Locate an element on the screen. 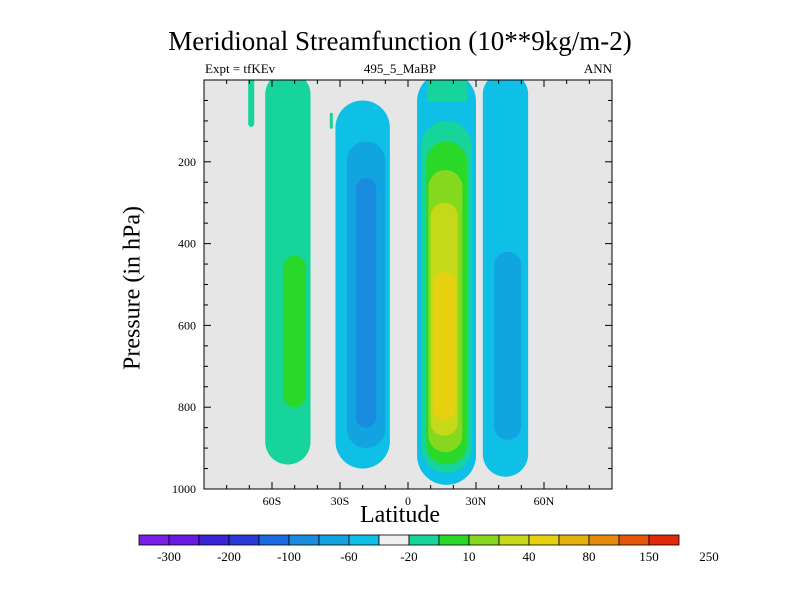 The width and height of the screenshot is (800, 600). x-tick-label-30S: 30S is located at coordinates (340, 501).